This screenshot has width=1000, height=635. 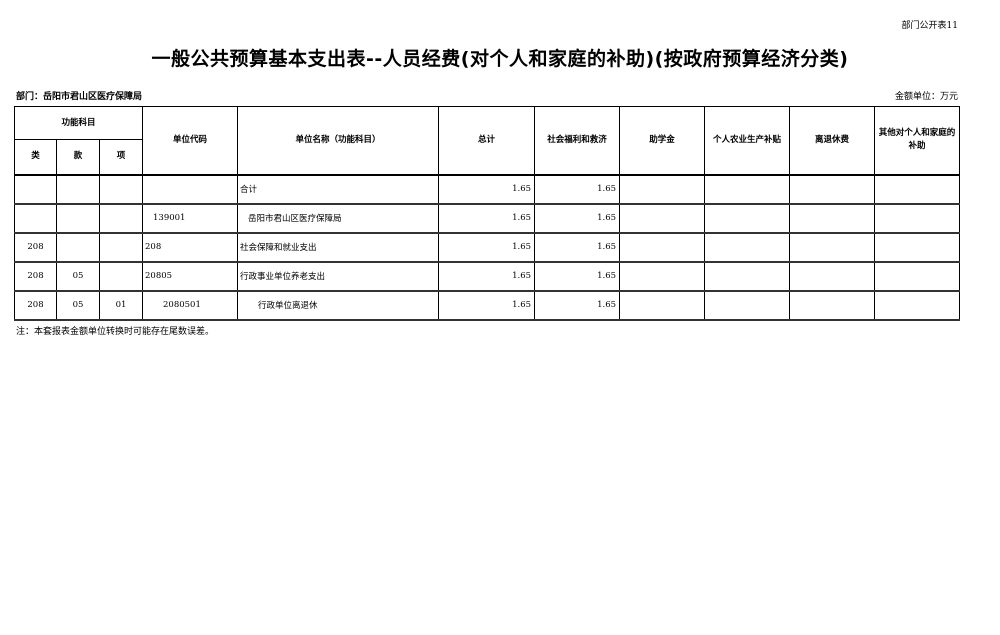 What do you see at coordinates (78, 157) in the screenshot?
I see `header-kuan: 款` at bounding box center [78, 157].